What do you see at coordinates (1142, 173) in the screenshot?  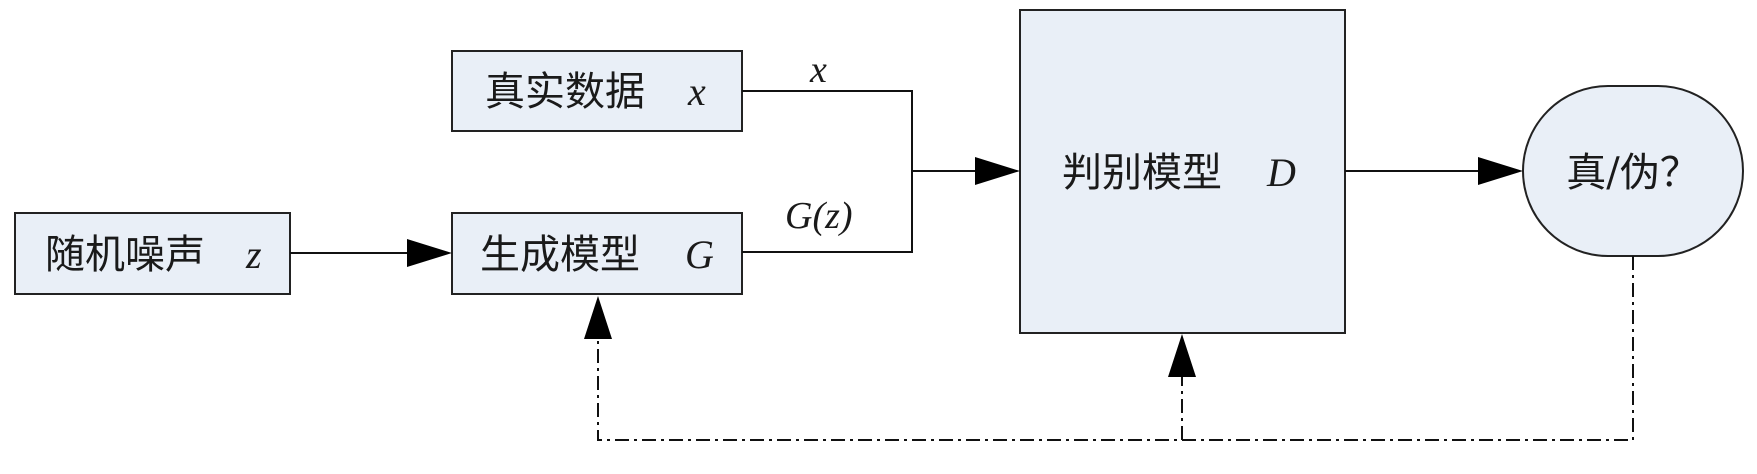 I see `discriminator-label: 判别模型` at bounding box center [1142, 173].